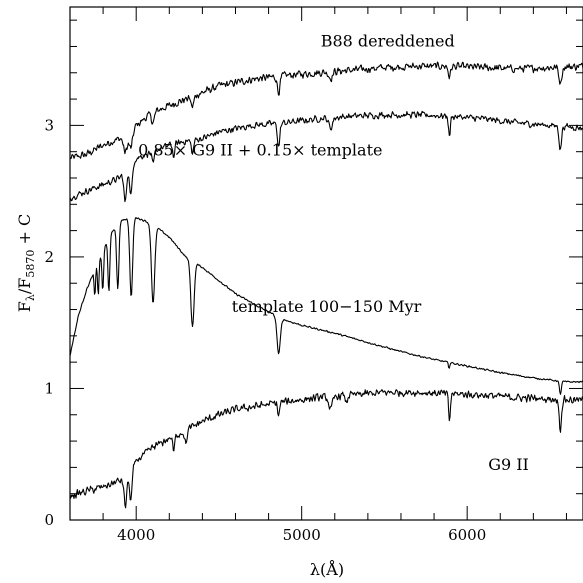  Describe the element at coordinates (467, 535) in the screenshot. I see `x-tick-label: 6000` at that location.